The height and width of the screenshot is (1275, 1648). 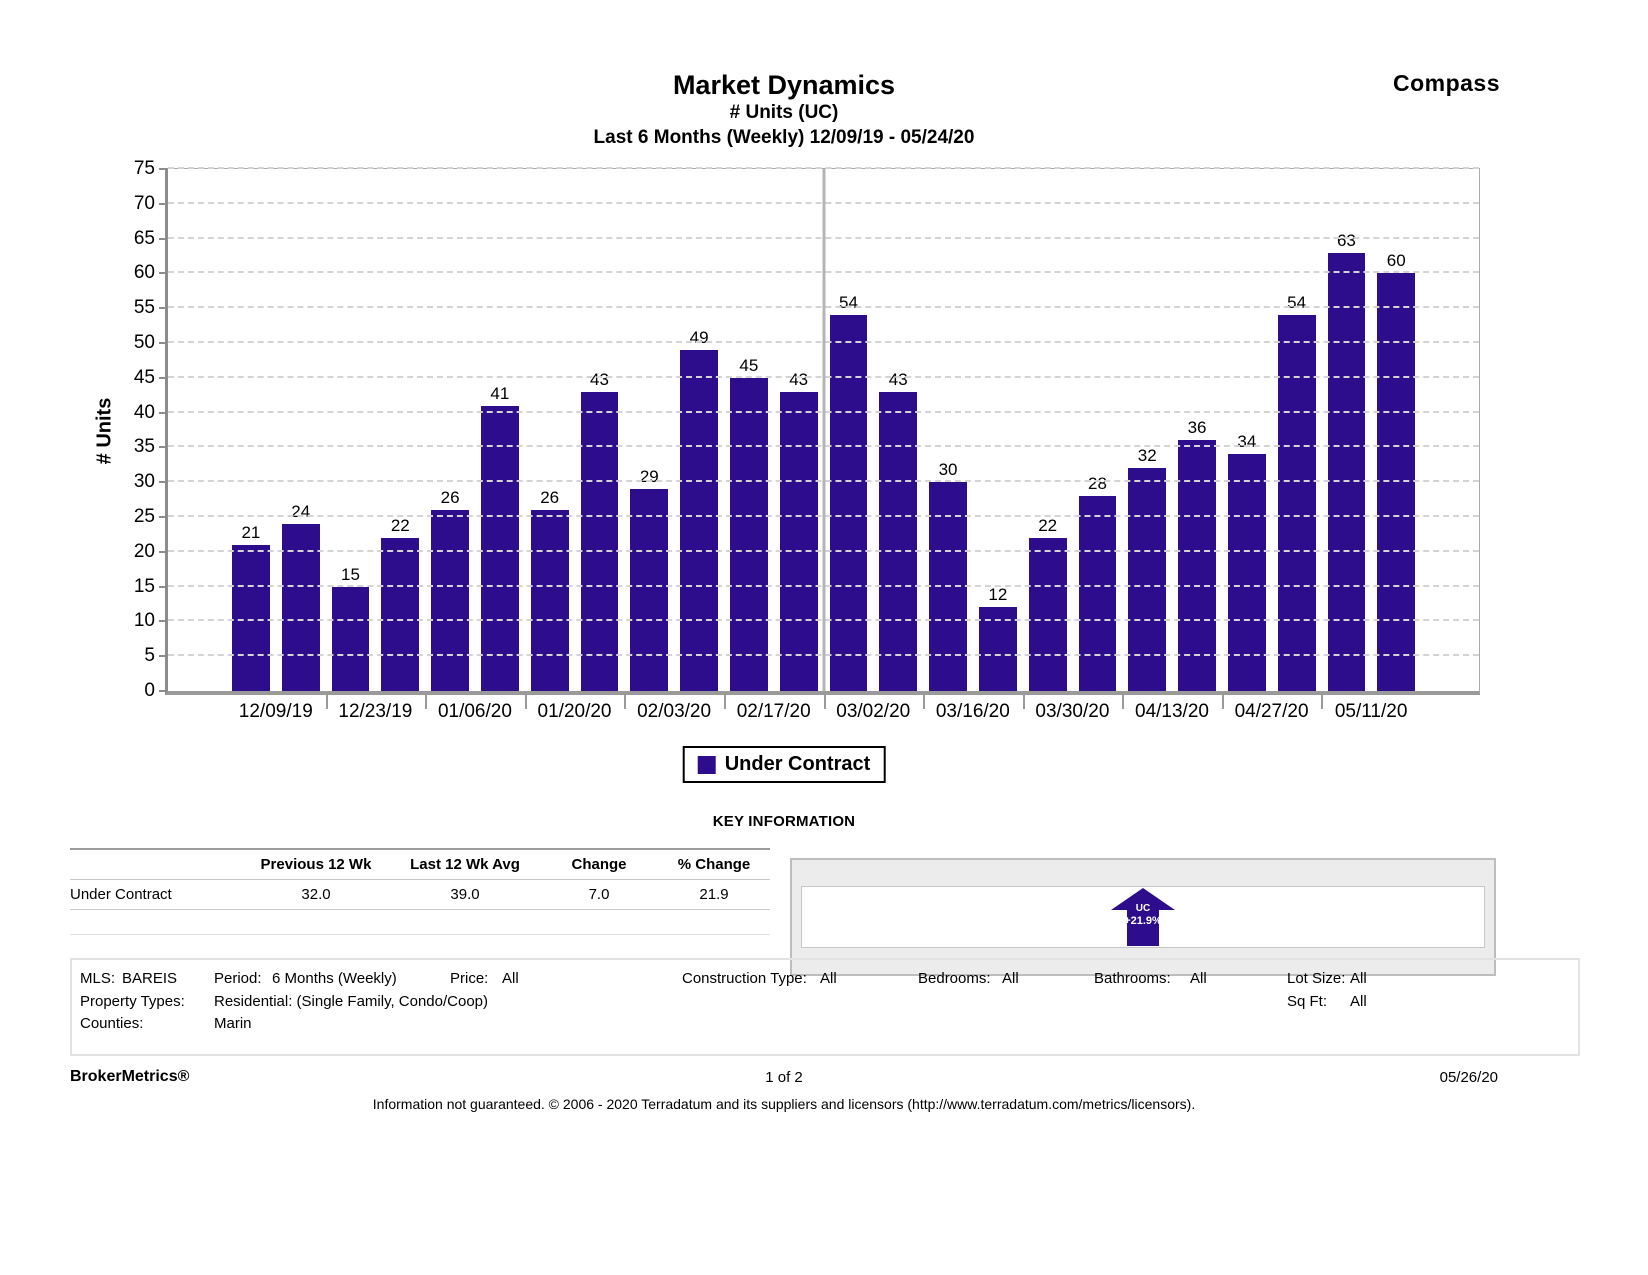 What do you see at coordinates (1247, 430) in the screenshot?
I see `bar-slot: 34` at bounding box center [1247, 430].